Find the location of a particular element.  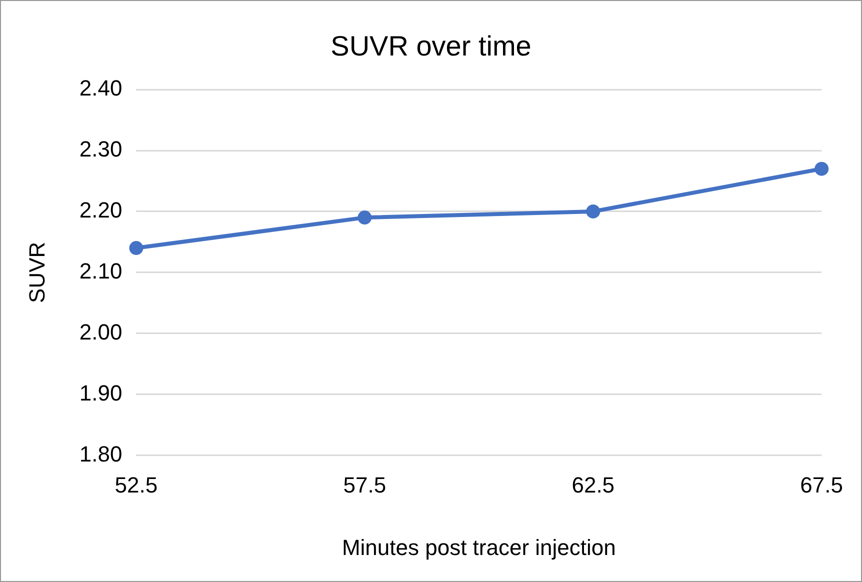

x-tick-label: 67.5 is located at coordinates (822, 485).